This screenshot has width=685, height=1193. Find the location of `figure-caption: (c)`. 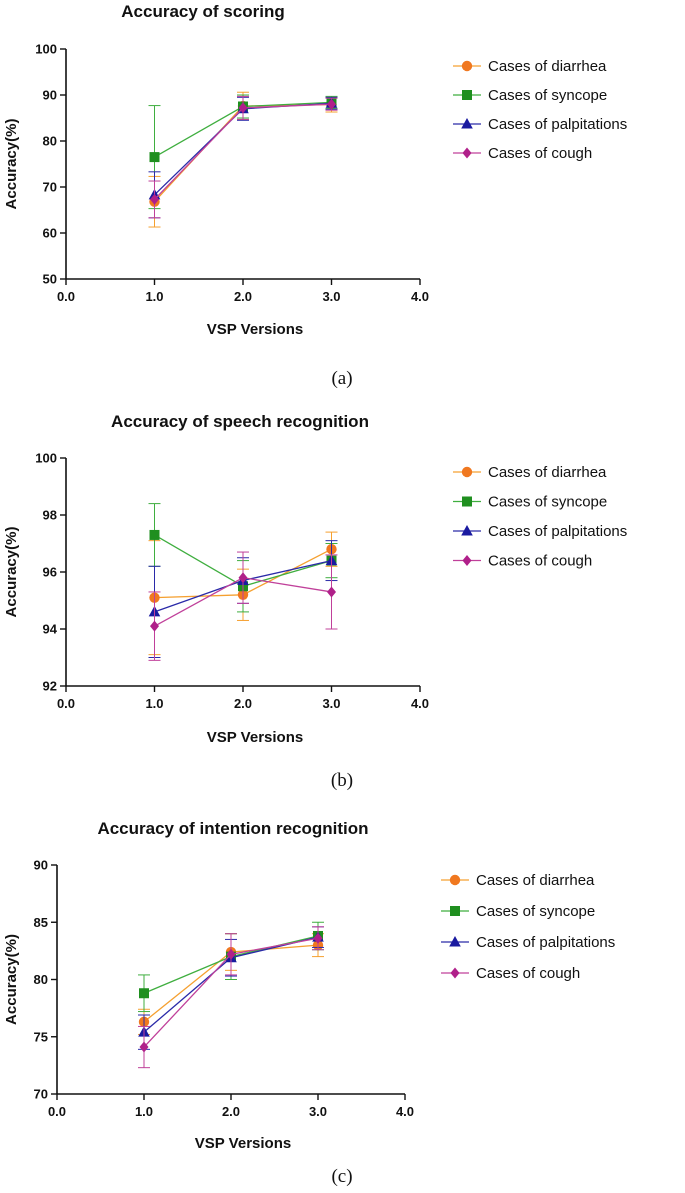

figure-caption: (c) is located at coordinates (341, 1176).